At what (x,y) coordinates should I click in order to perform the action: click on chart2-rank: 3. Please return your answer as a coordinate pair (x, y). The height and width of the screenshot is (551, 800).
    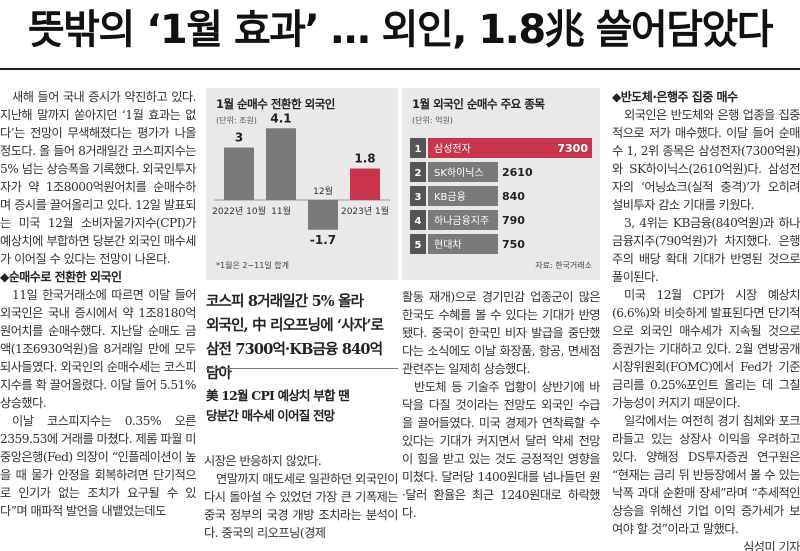
    Looking at the image, I should click on (418, 197).